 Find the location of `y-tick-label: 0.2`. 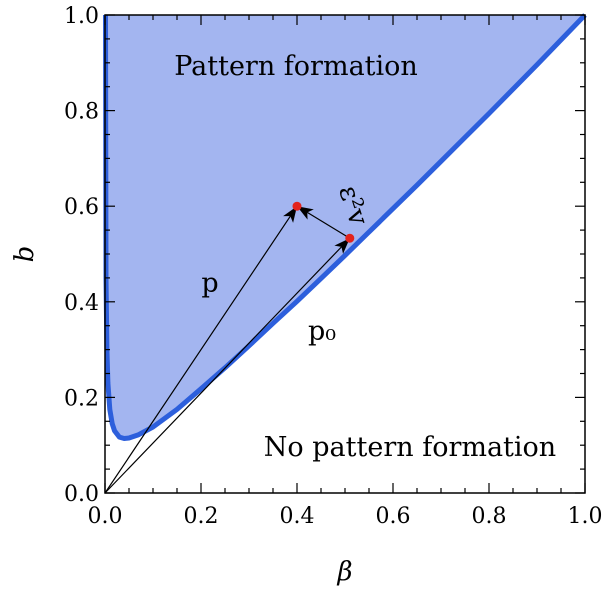

y-tick-label: 0.2 is located at coordinates (81, 398).